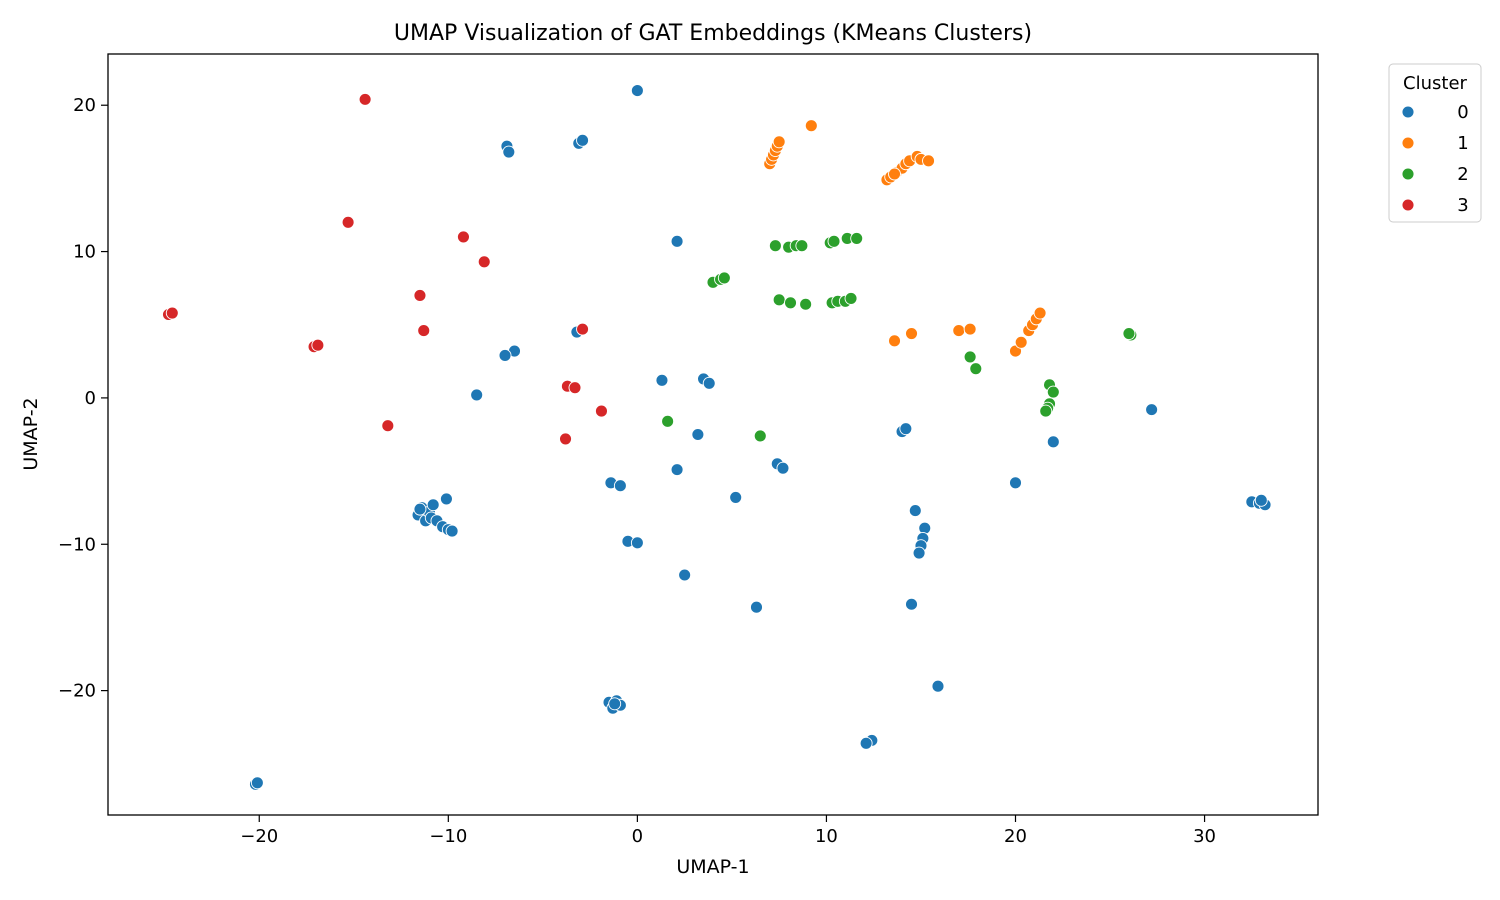 The width and height of the screenshot is (1500, 900). I want to click on legend-label-0: 0, so click(1462, 112).